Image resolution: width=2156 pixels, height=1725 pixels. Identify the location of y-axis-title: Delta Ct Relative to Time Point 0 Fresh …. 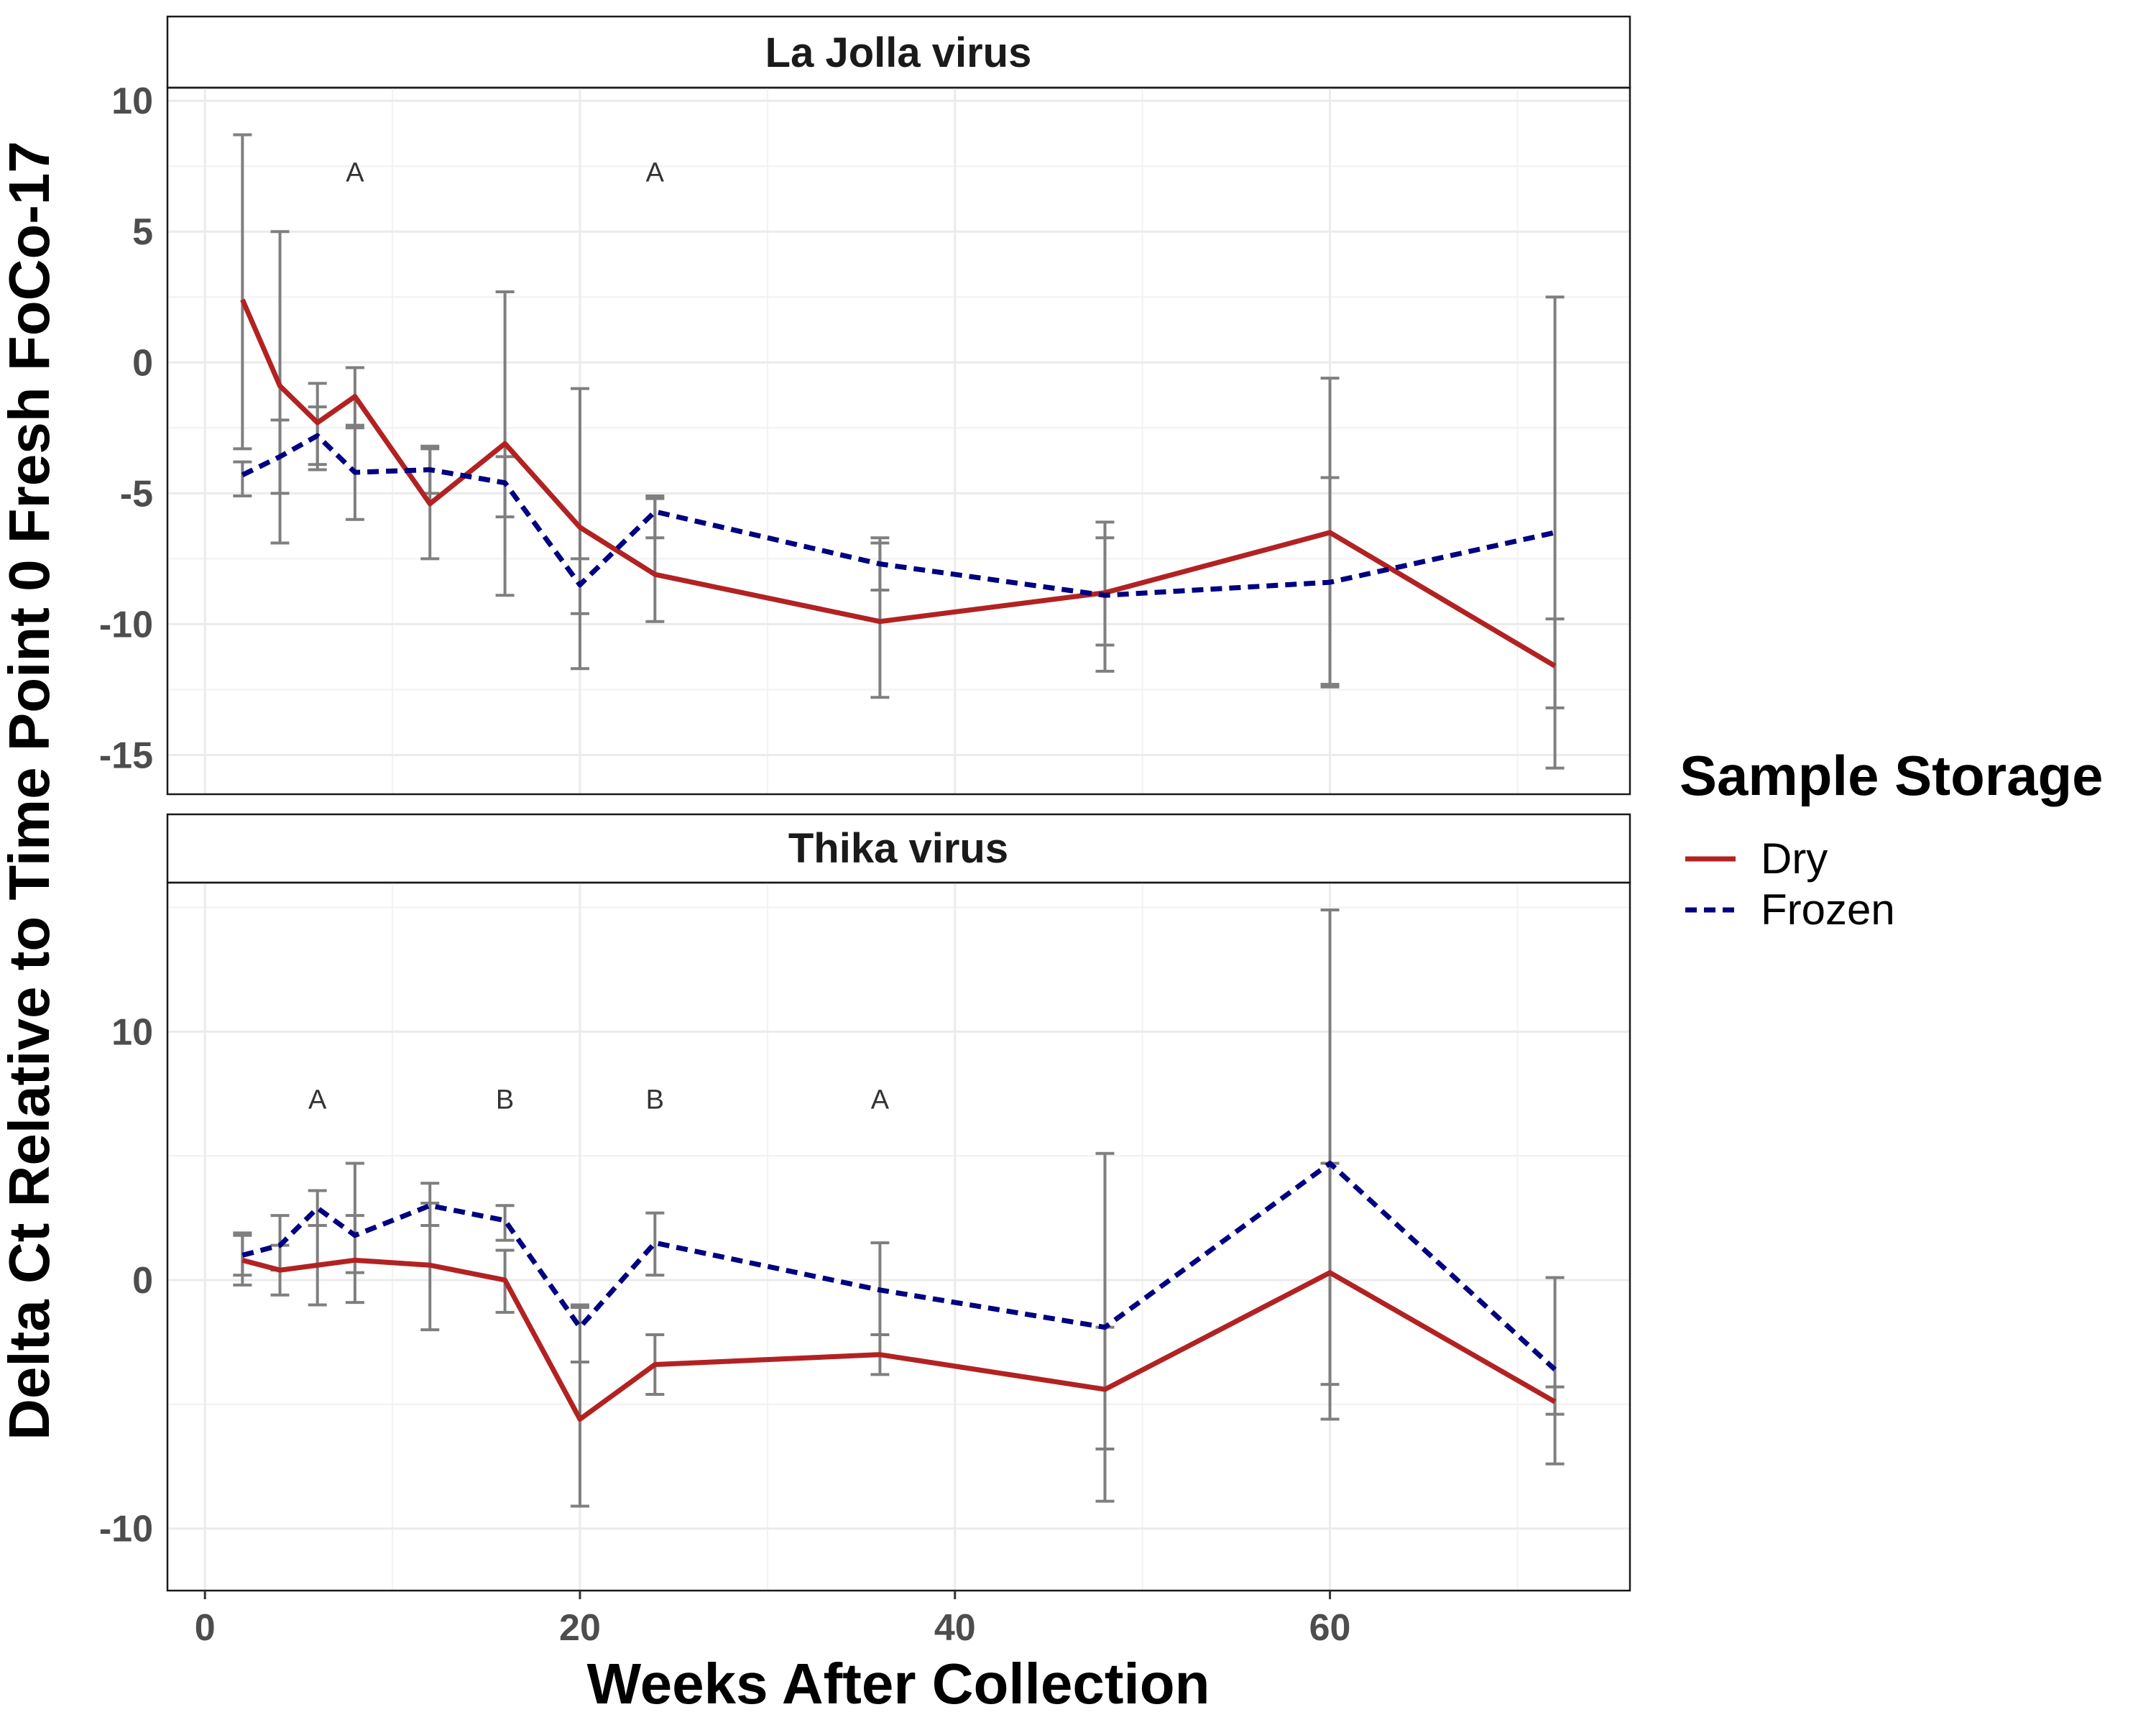
(31, 790).